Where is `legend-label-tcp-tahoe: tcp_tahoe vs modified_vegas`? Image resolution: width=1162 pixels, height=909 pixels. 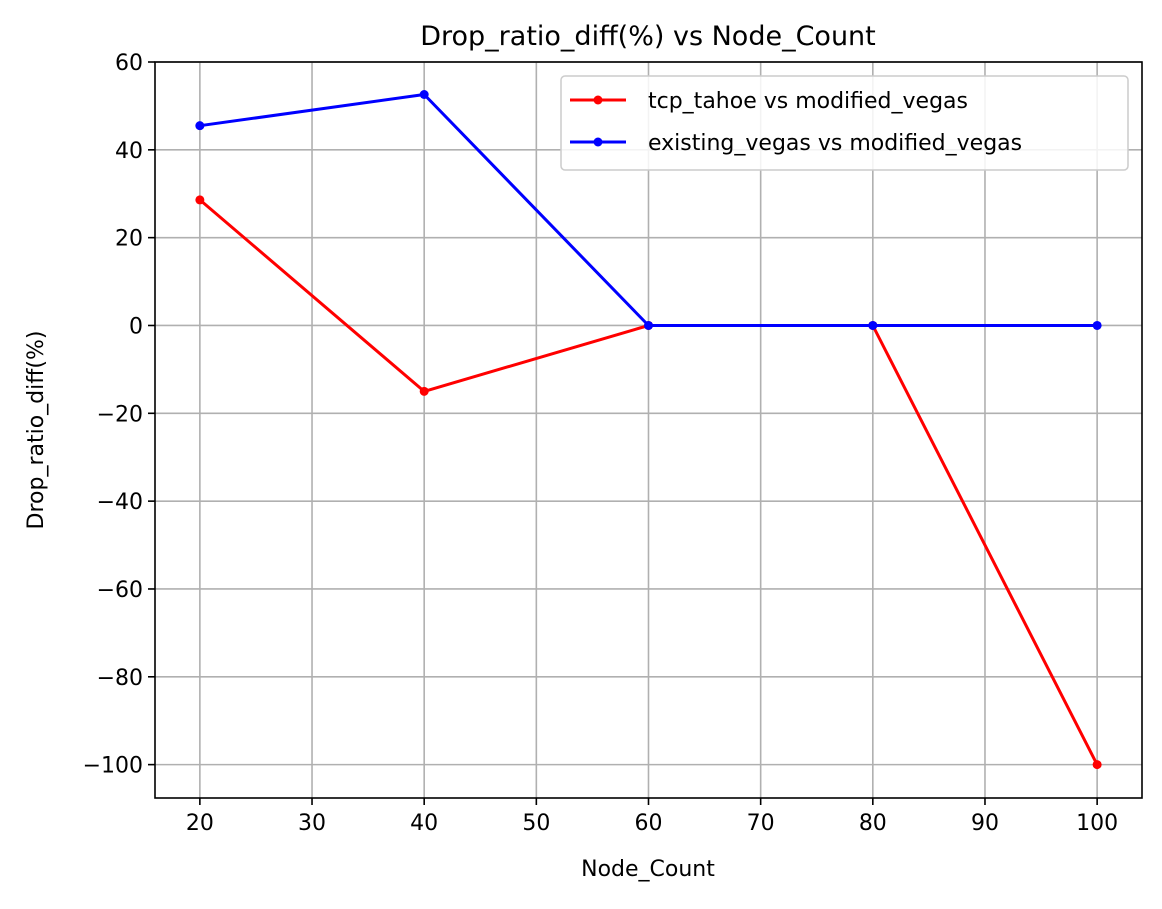
legend-label-tcp-tahoe: tcp_tahoe vs modified_vegas is located at coordinates (808, 101).